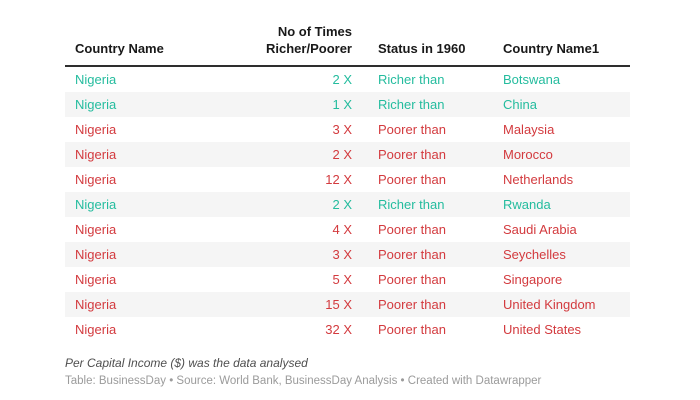 This screenshot has width=700, height=400. I want to click on cell-times: 32 X, so click(338, 329).